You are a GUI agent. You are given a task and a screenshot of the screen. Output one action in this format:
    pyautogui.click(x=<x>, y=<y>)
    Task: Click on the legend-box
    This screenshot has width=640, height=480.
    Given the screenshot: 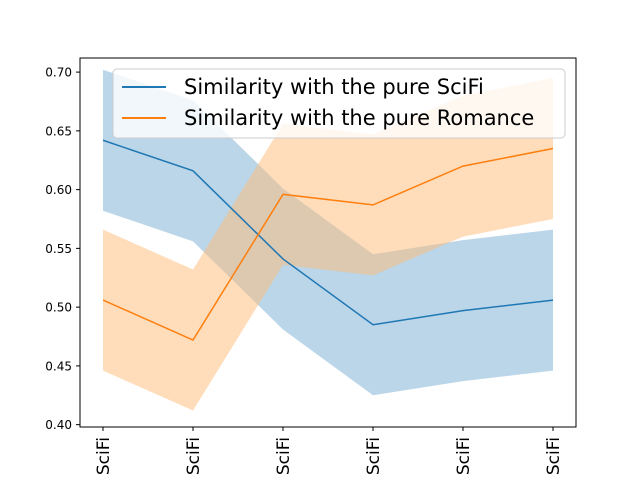 What is the action you would take?
    pyautogui.click(x=339, y=103)
    